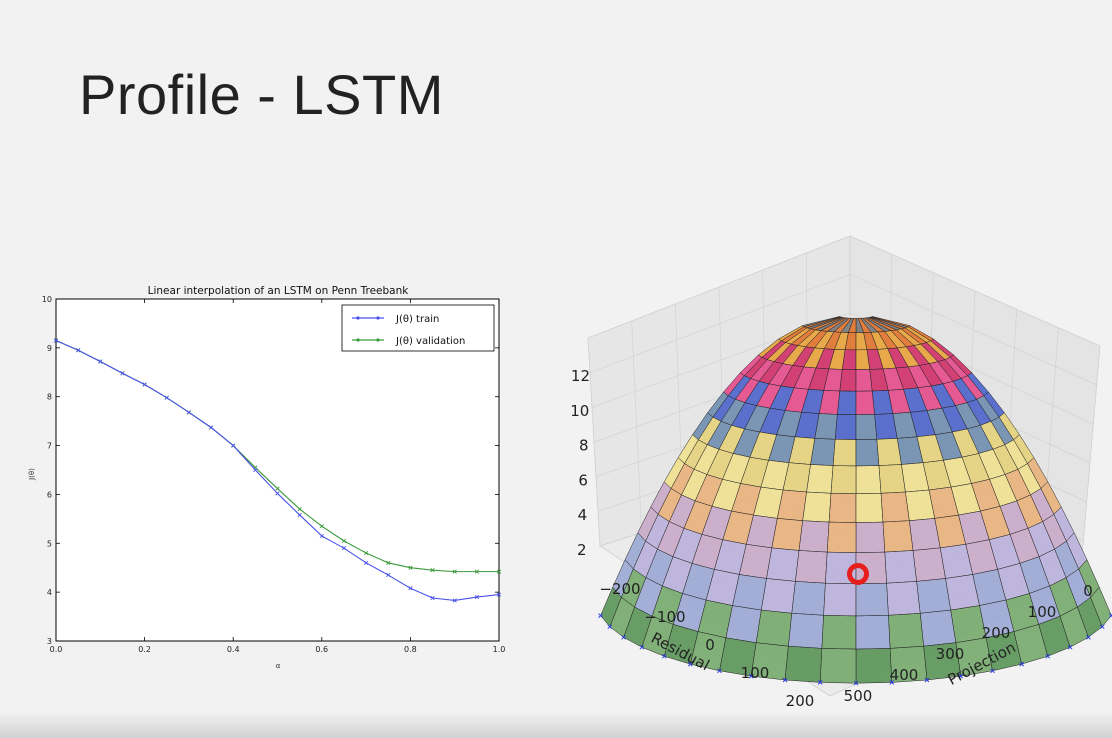 The image size is (1112, 738). Describe the element at coordinates (904, 675) in the screenshot. I see `projection-tick-label: 400` at that location.